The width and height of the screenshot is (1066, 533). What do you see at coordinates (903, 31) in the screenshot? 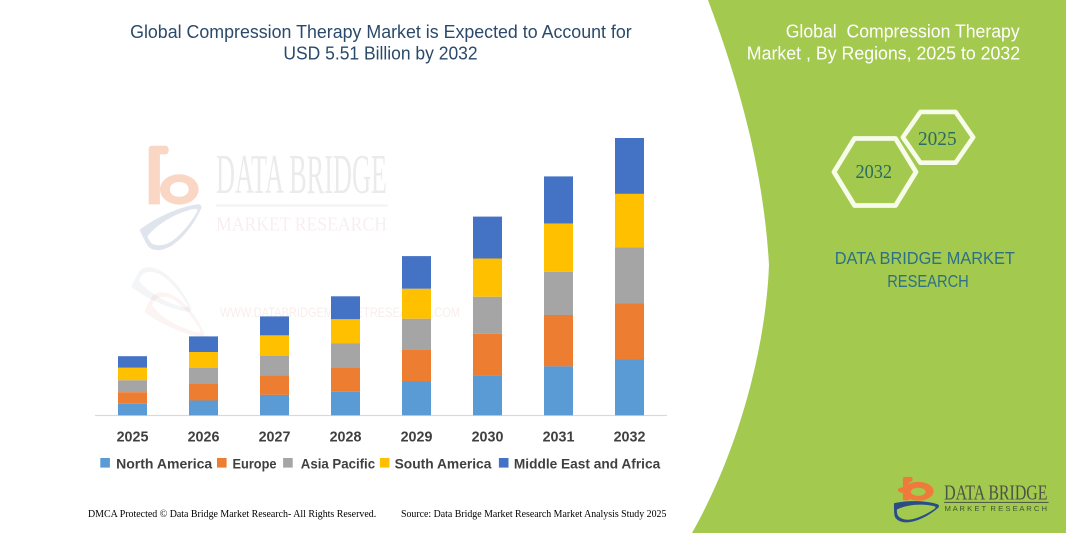
I see `svg-text: Global Compression Therapy` at bounding box center [903, 31].